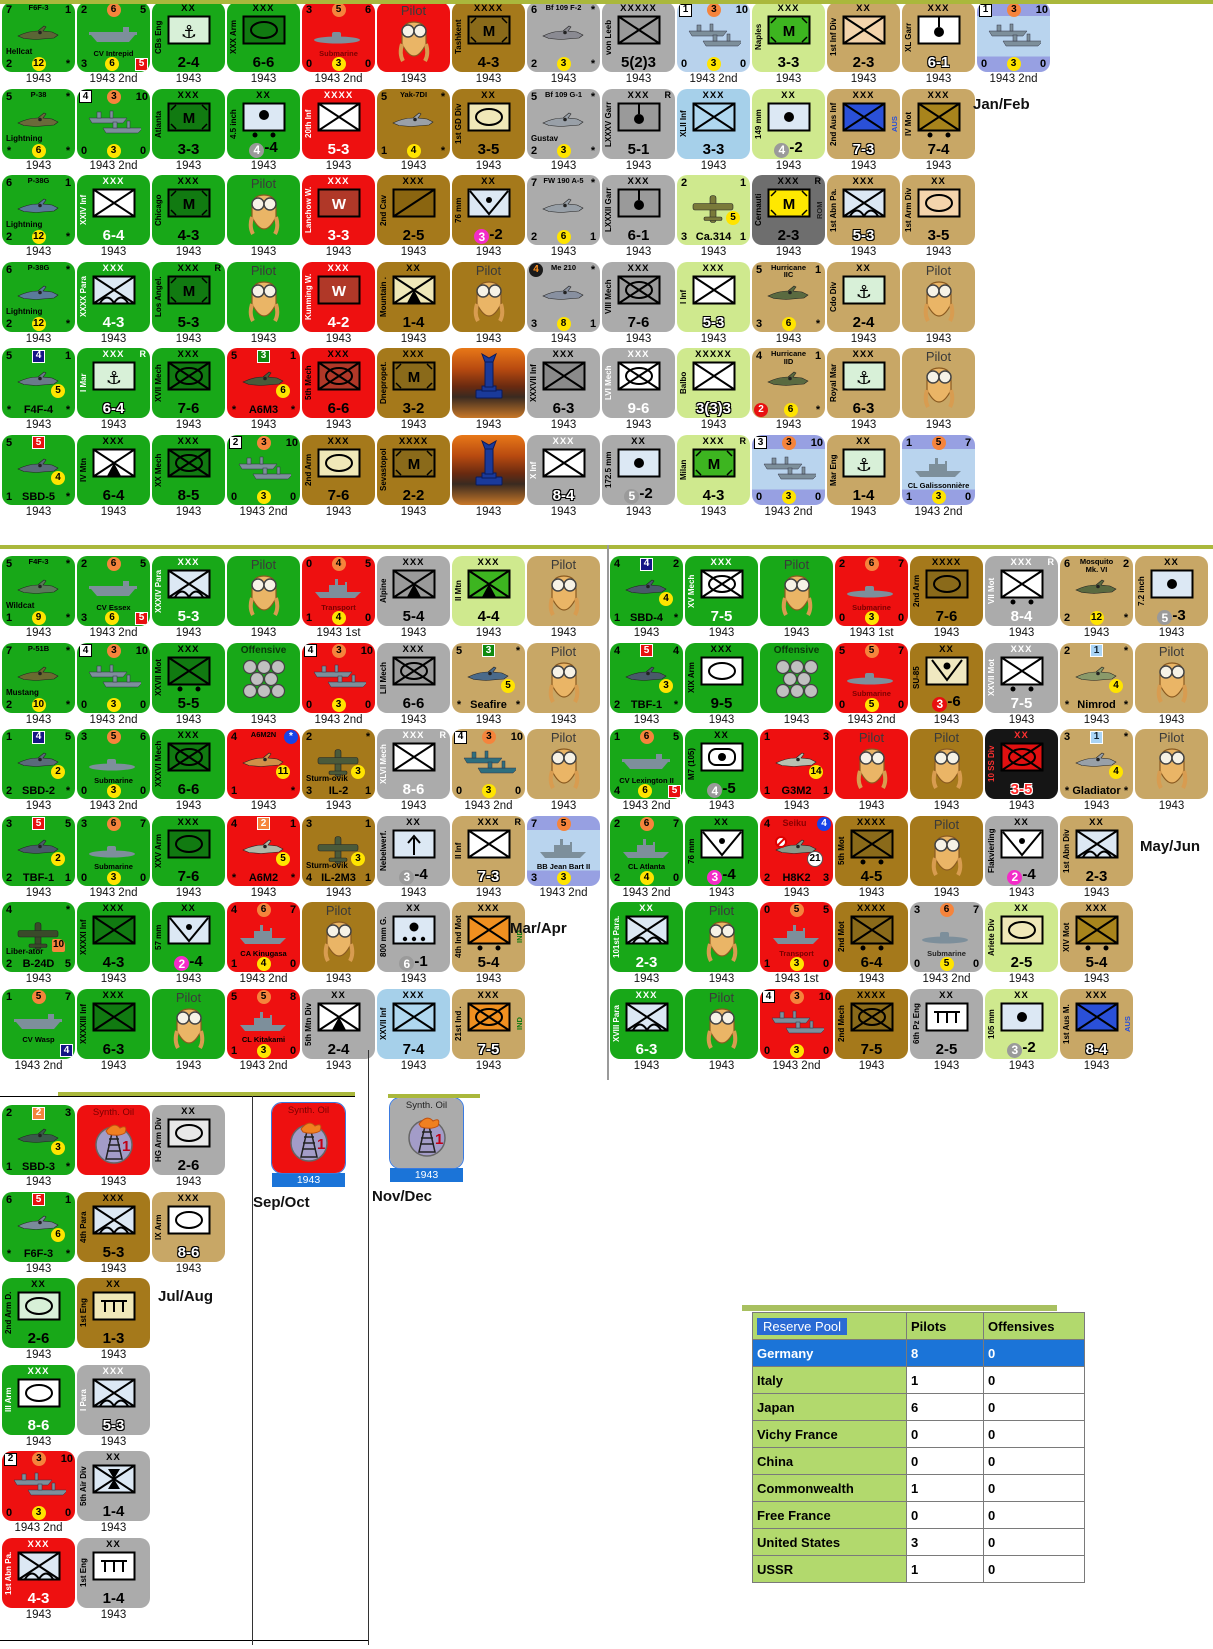 The height and width of the screenshot is (1649, 1213). I want to click on counter-submarine: 5 5 7 Submarine 0 5 0, so click(871, 677).